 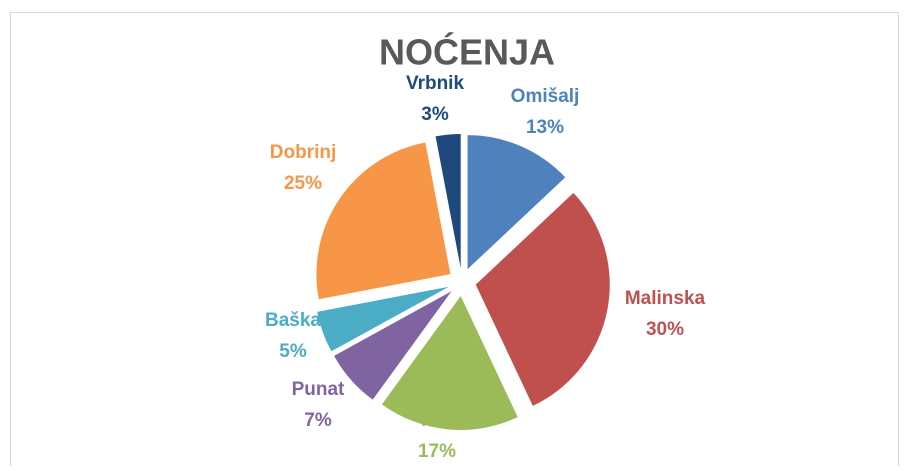 I want to click on slice-name: Dobrinj, so click(x=303, y=152).